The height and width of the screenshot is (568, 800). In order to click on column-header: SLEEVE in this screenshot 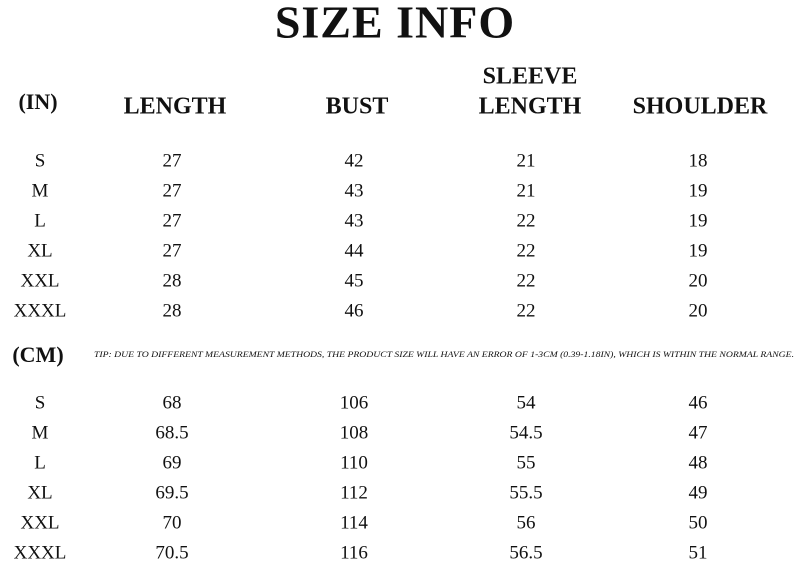, I will do `click(530, 77)`.